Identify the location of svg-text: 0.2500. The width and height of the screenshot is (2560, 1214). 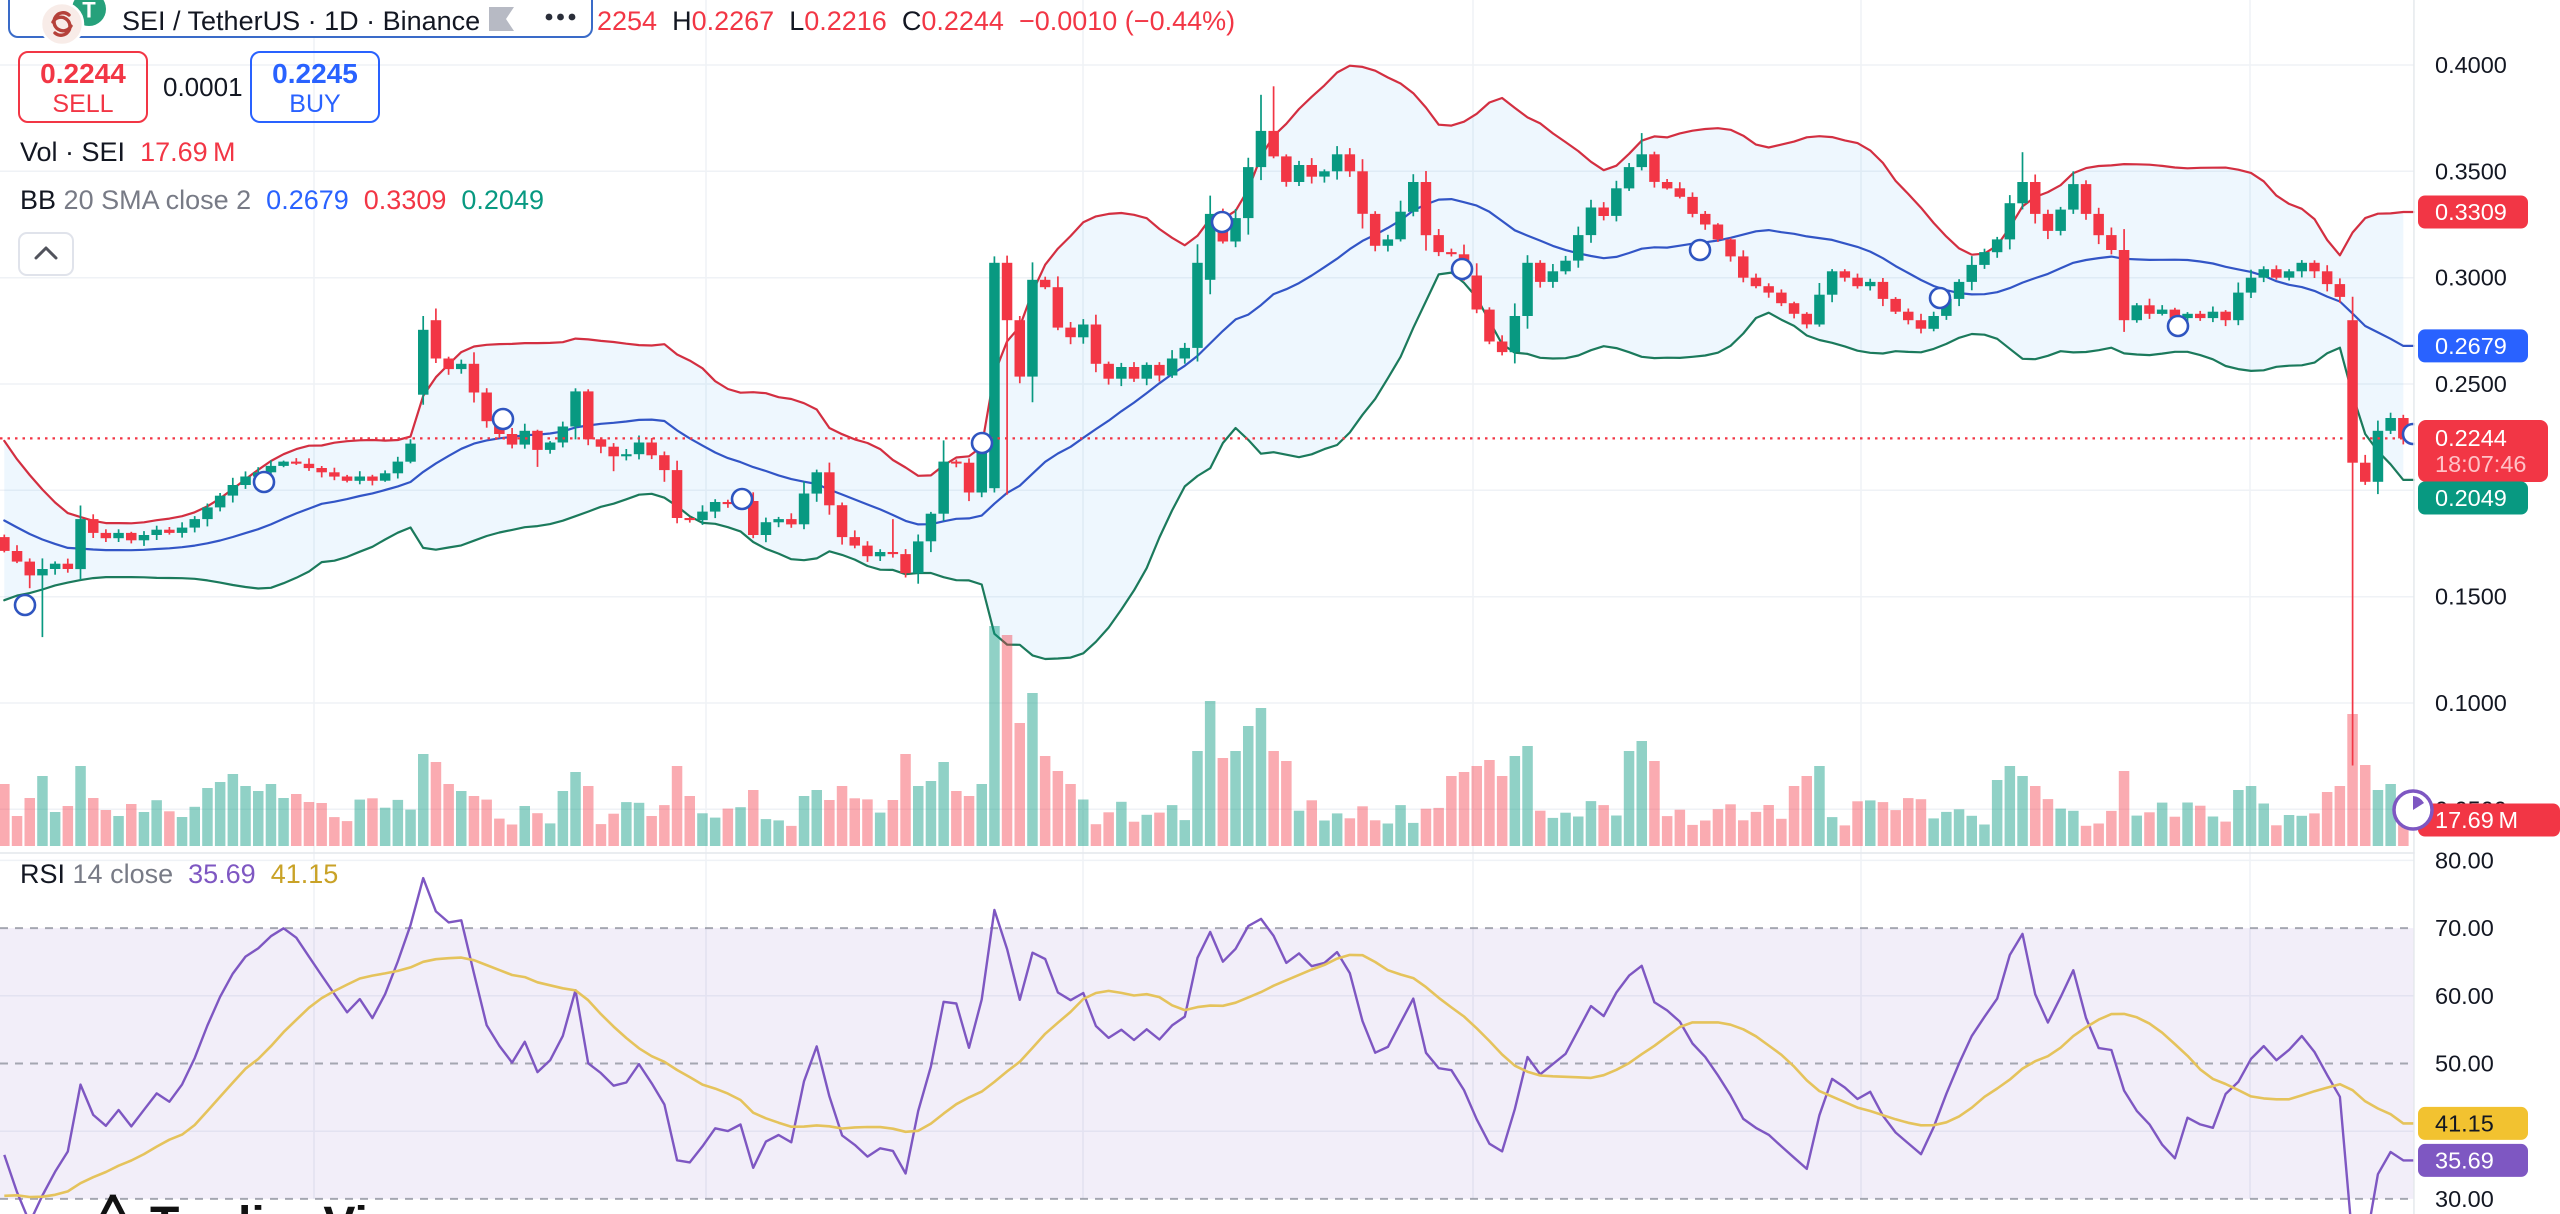
(2471, 384).